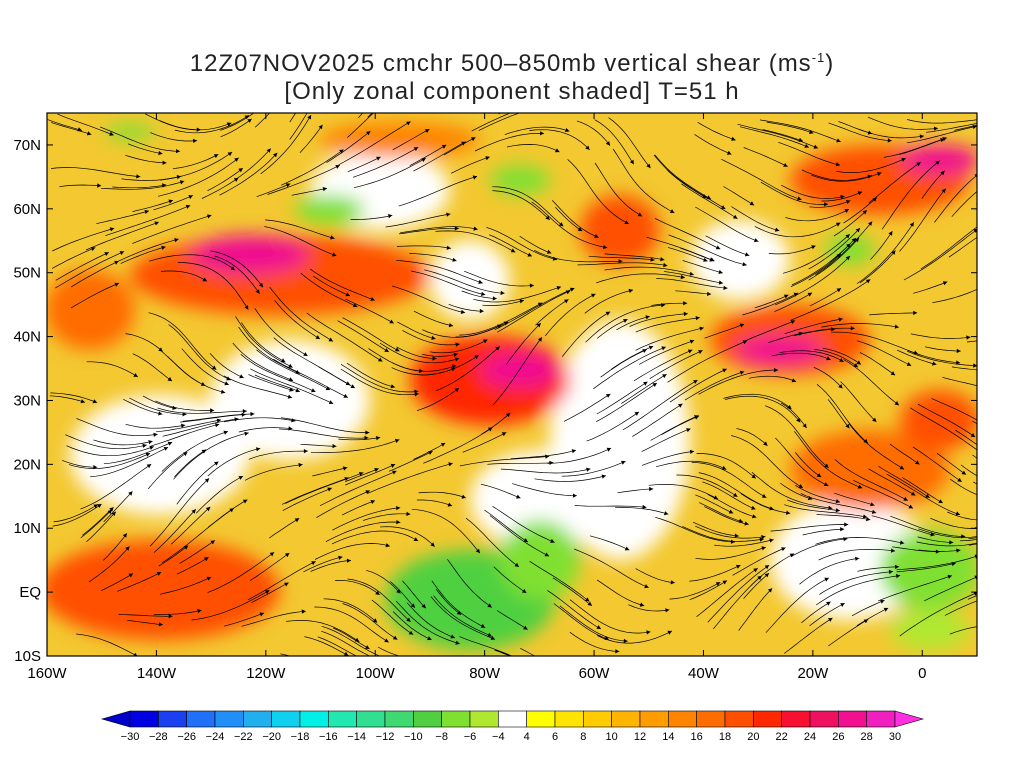 Image resolution: width=1024 pixels, height=768 pixels. What do you see at coordinates (810, 737) in the screenshot?
I see `colorbar-label: 24` at bounding box center [810, 737].